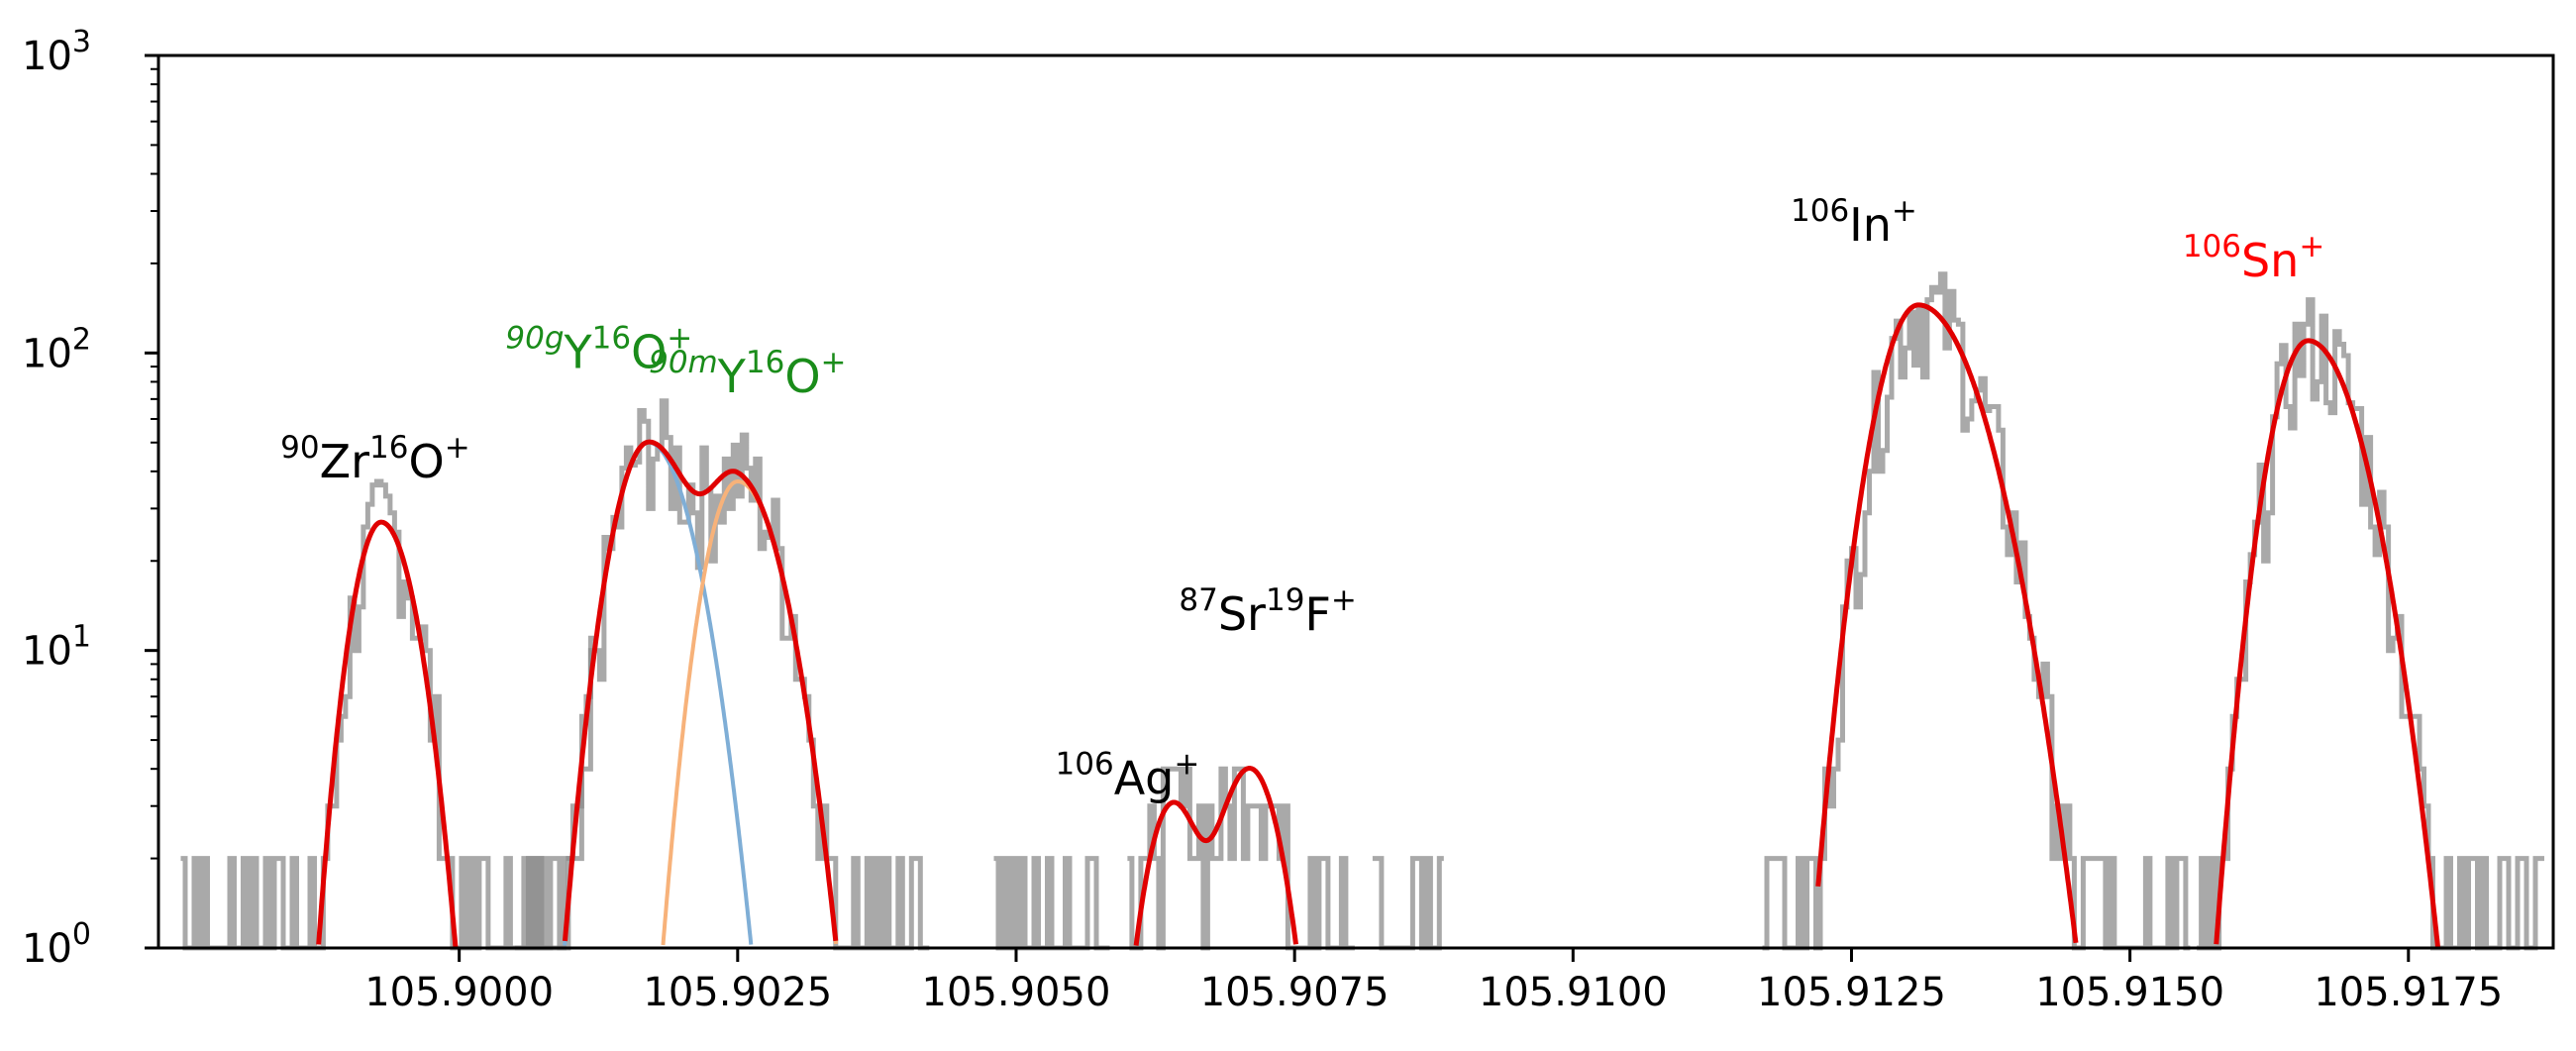  Describe the element at coordinates (747, 374) in the screenshot. I see `peak-label-ymo: 90mY16O+` at that location.